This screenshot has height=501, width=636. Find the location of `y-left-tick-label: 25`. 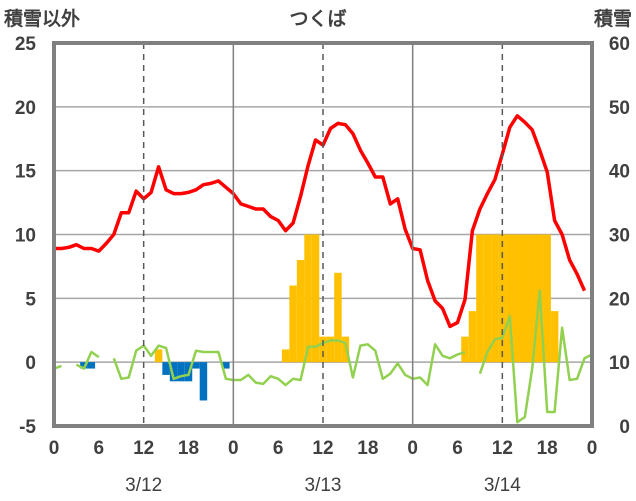

y-left-tick-label: 25 is located at coordinates (26, 44).